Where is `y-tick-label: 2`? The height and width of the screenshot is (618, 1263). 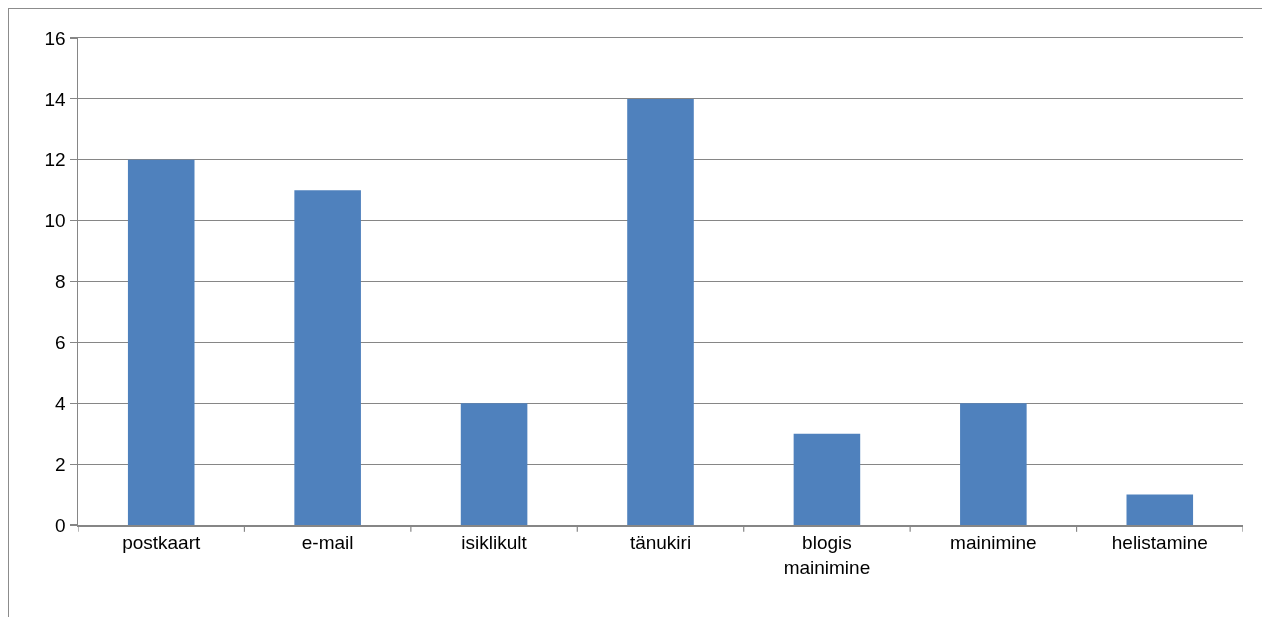 y-tick-label: 2 is located at coordinates (60, 464).